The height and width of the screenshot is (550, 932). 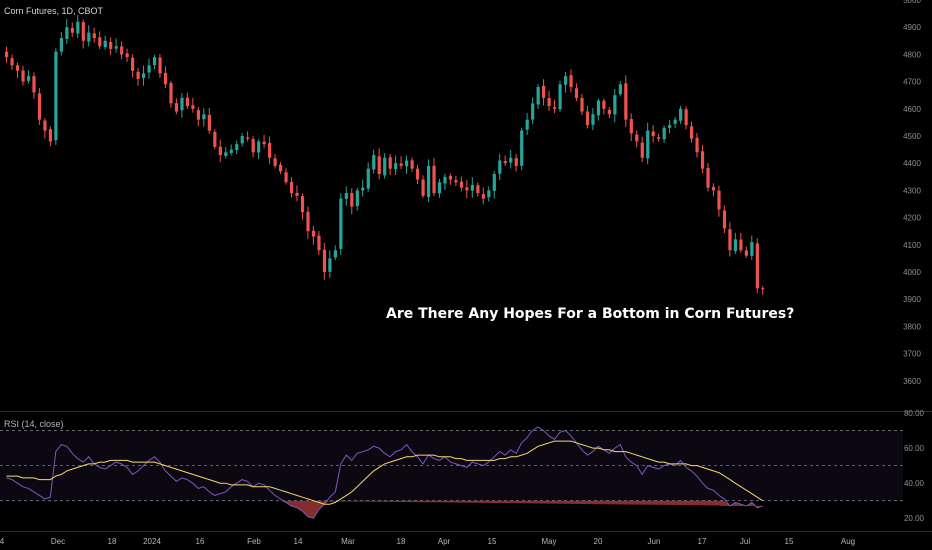 What do you see at coordinates (200, 541) in the screenshot?
I see `time-tick-label: 16` at bounding box center [200, 541].